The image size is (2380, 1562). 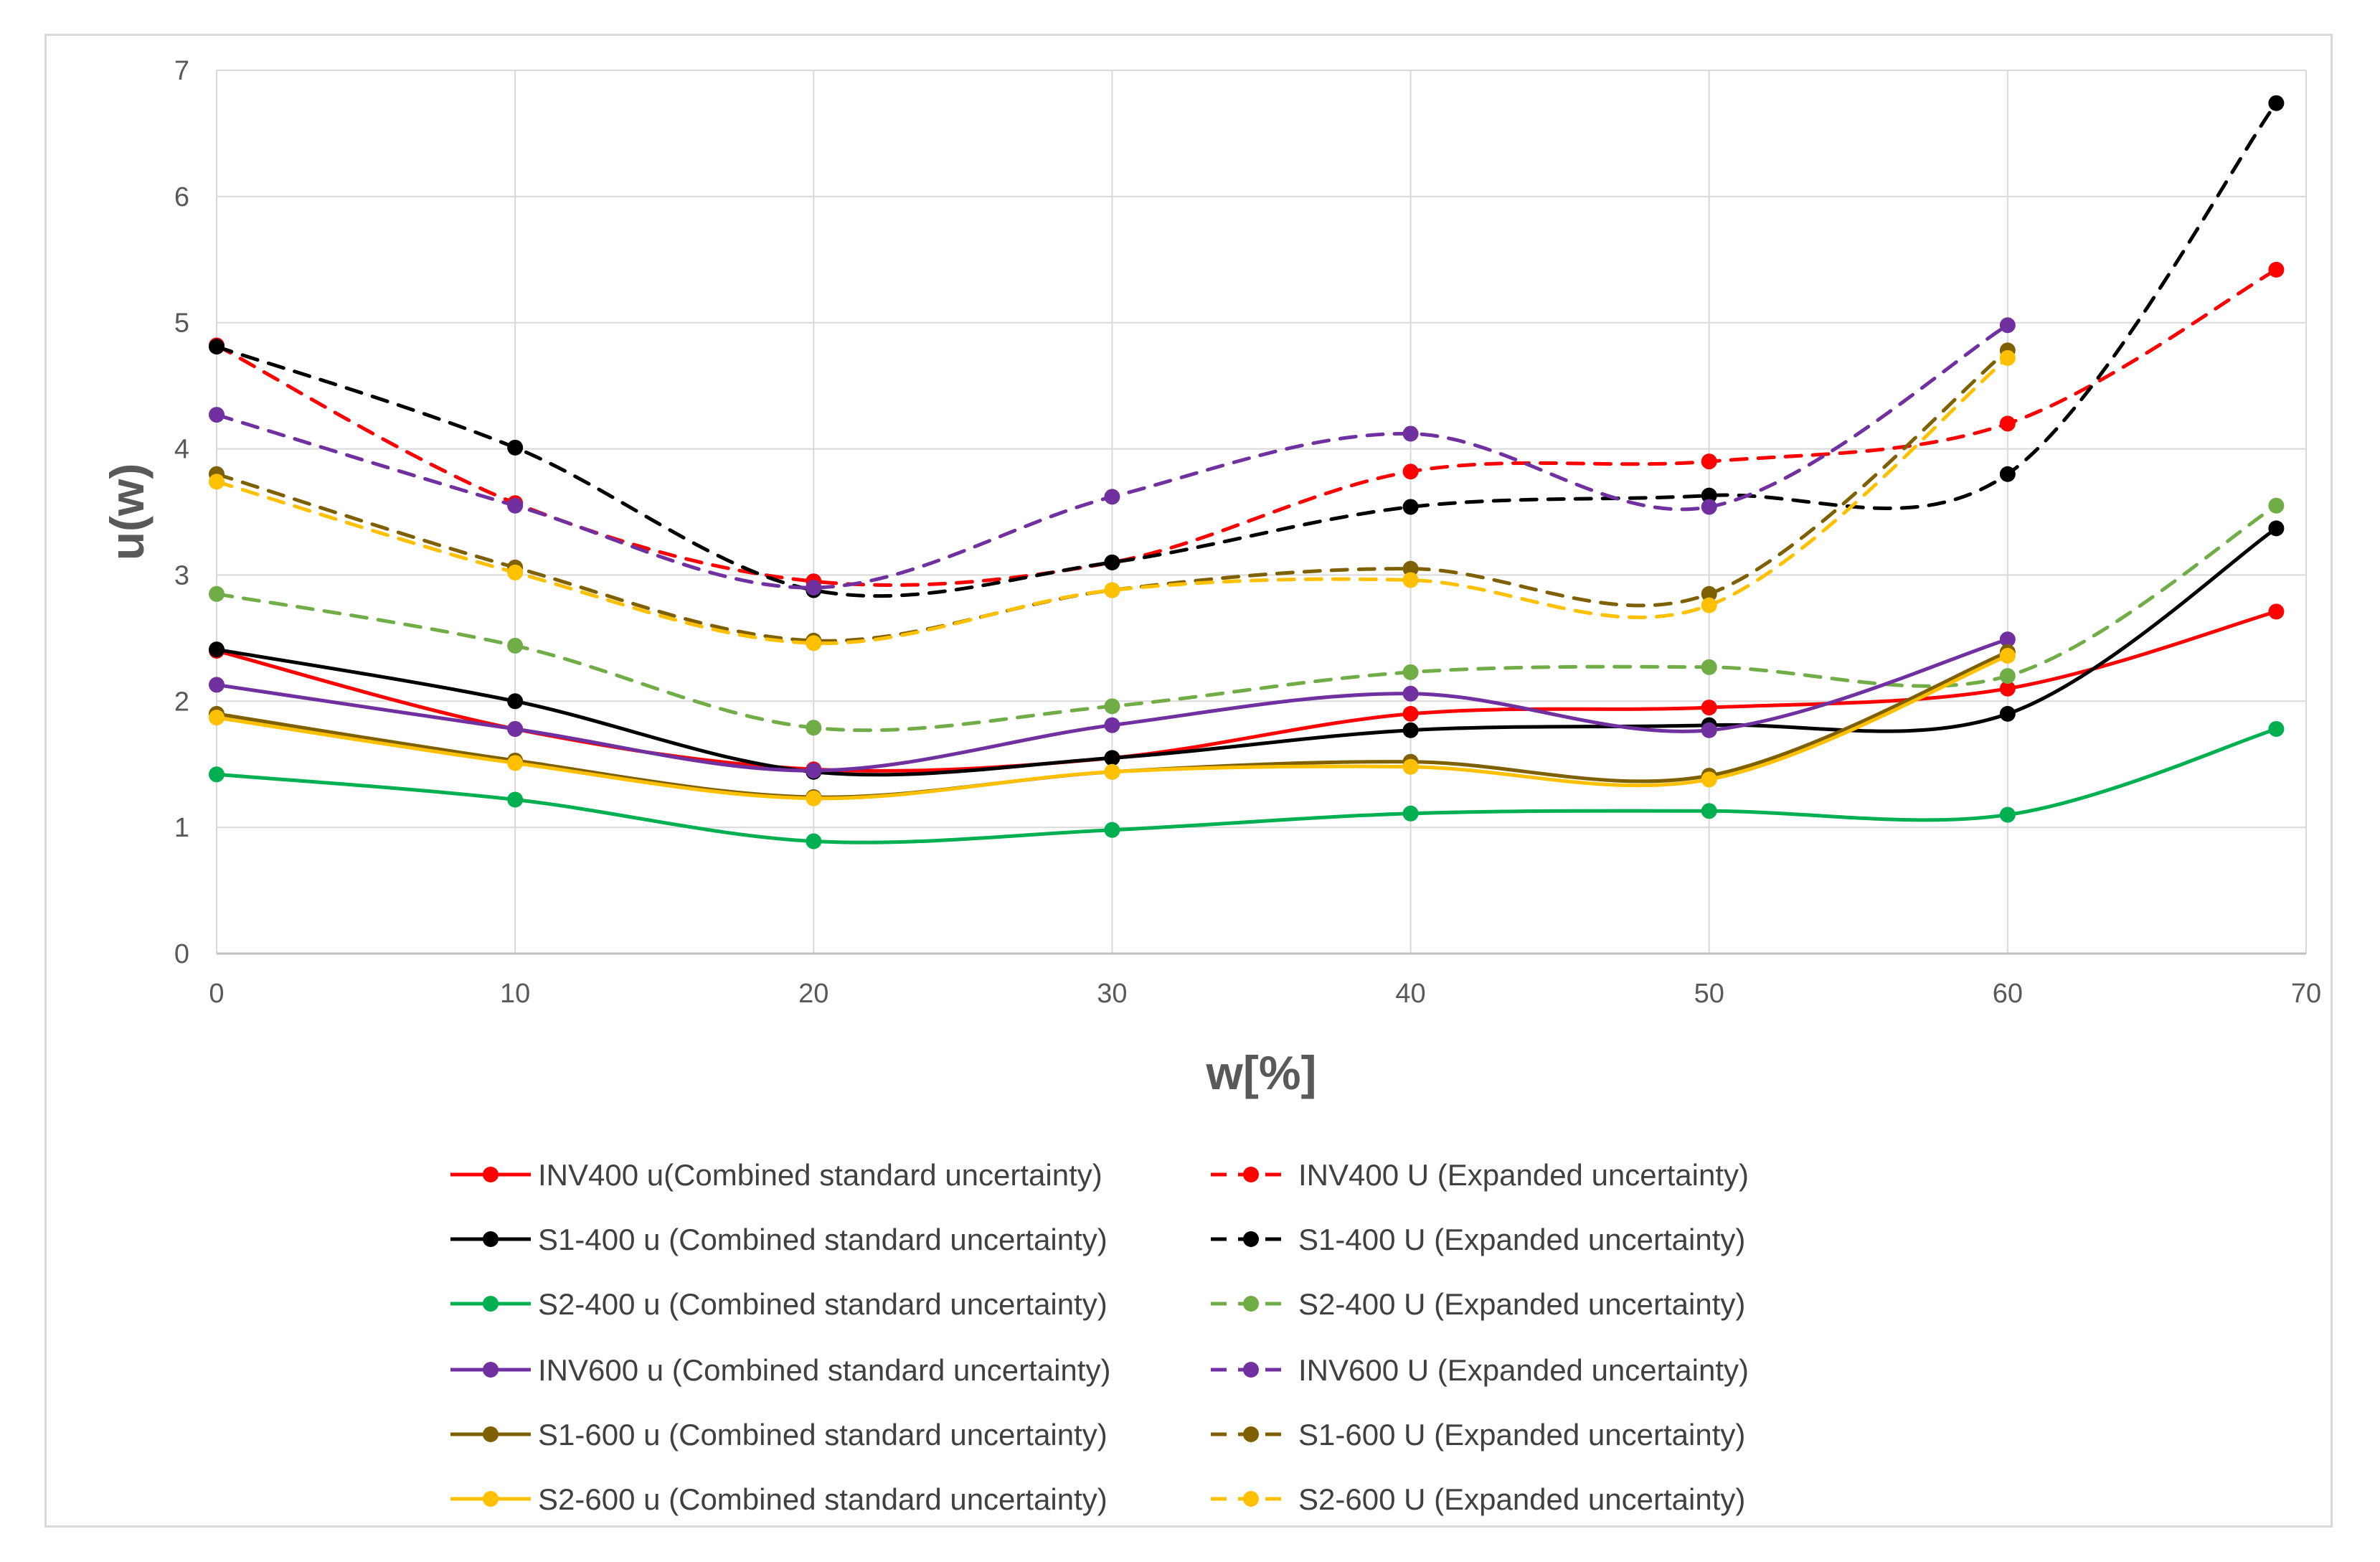 What do you see at coordinates (181, 324) in the screenshot?
I see `y-tick-label: 5` at bounding box center [181, 324].